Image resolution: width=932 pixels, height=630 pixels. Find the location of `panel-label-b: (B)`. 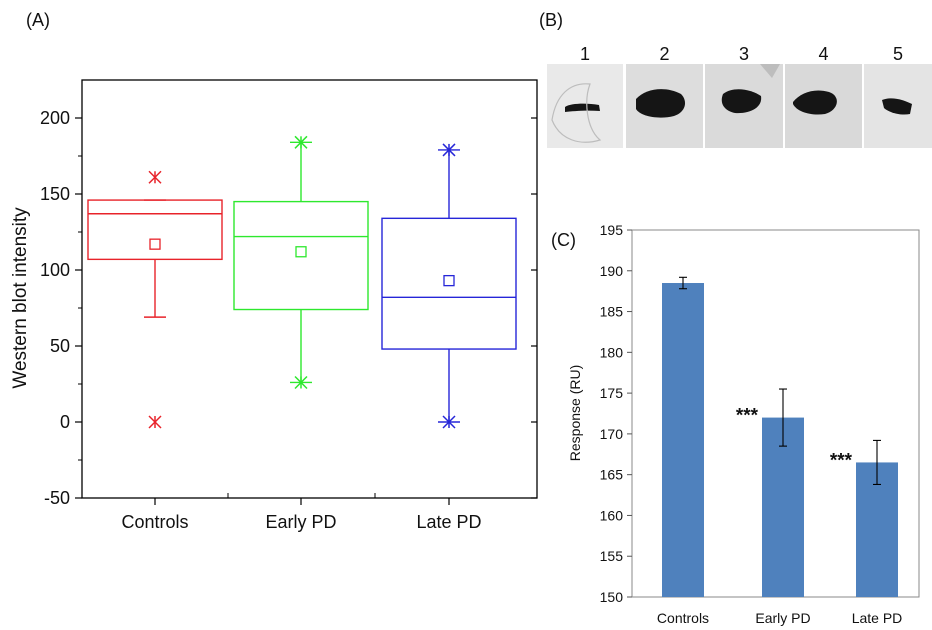

panel-label-b: (B) is located at coordinates (551, 20).